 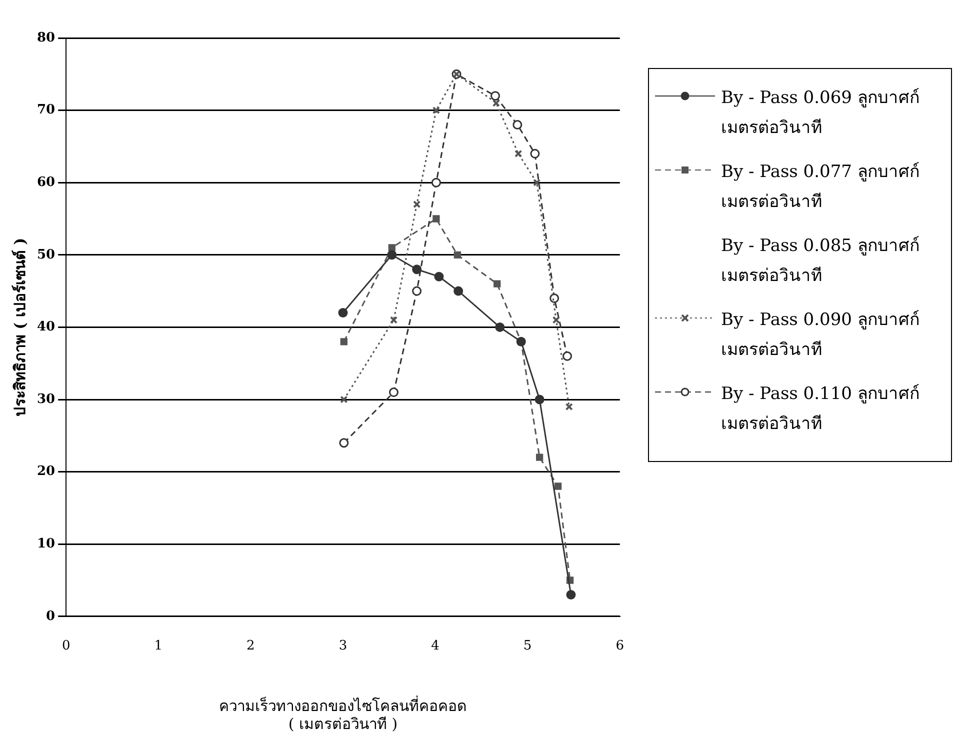 What do you see at coordinates (51, 616) in the screenshot?
I see `y-tick-label: 0` at bounding box center [51, 616].